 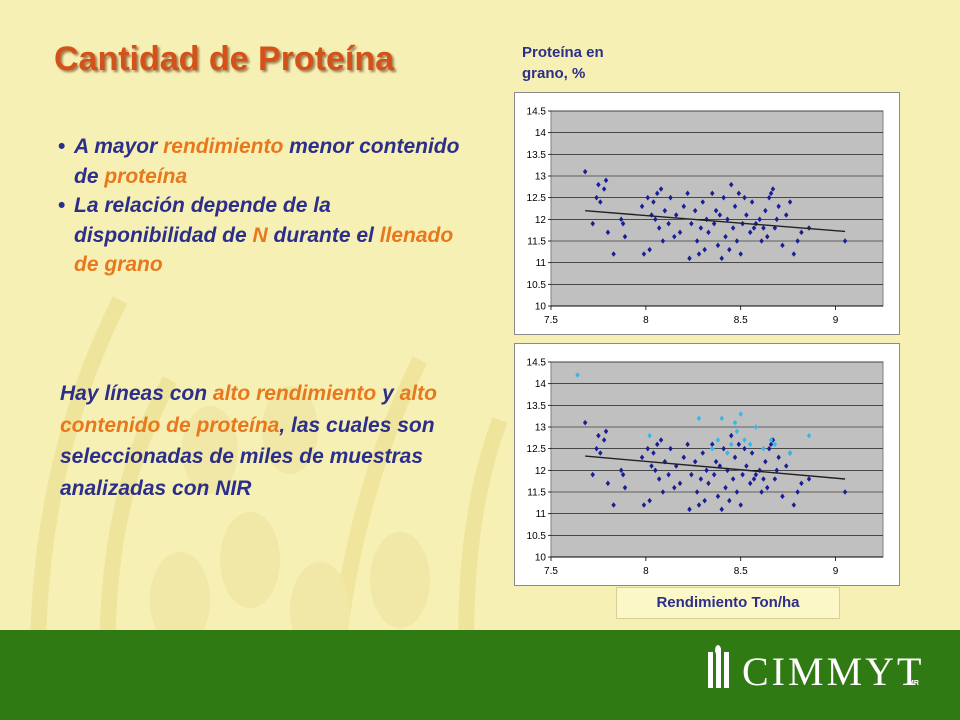 What do you see at coordinates (323, 235) in the screenshot?
I see `body-text: durante el` at bounding box center [323, 235].